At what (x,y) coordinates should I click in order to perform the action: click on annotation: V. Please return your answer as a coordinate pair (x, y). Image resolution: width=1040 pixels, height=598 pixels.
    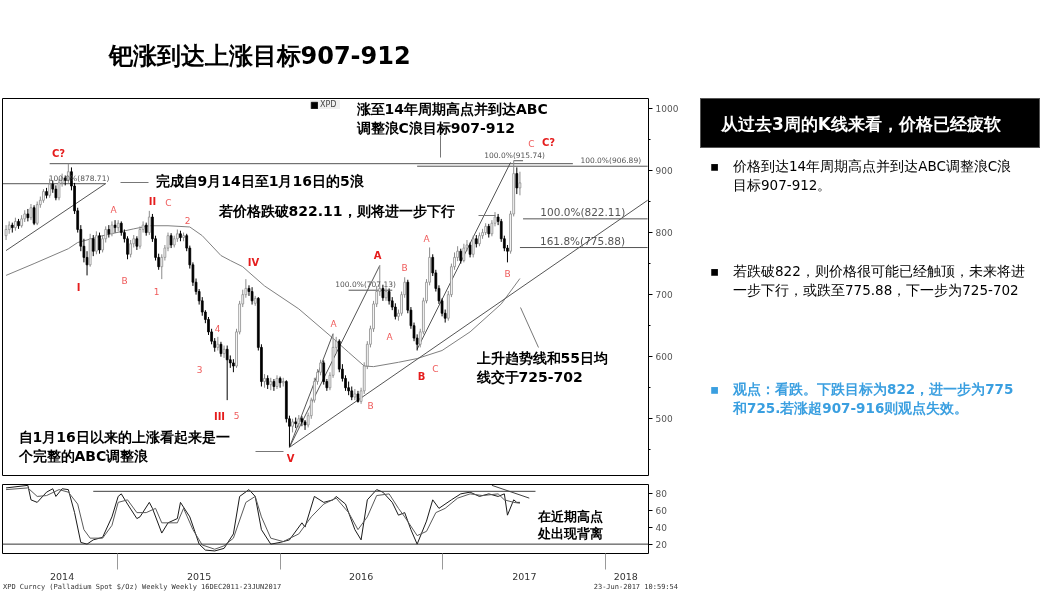
    Looking at the image, I should click on (290, 458).